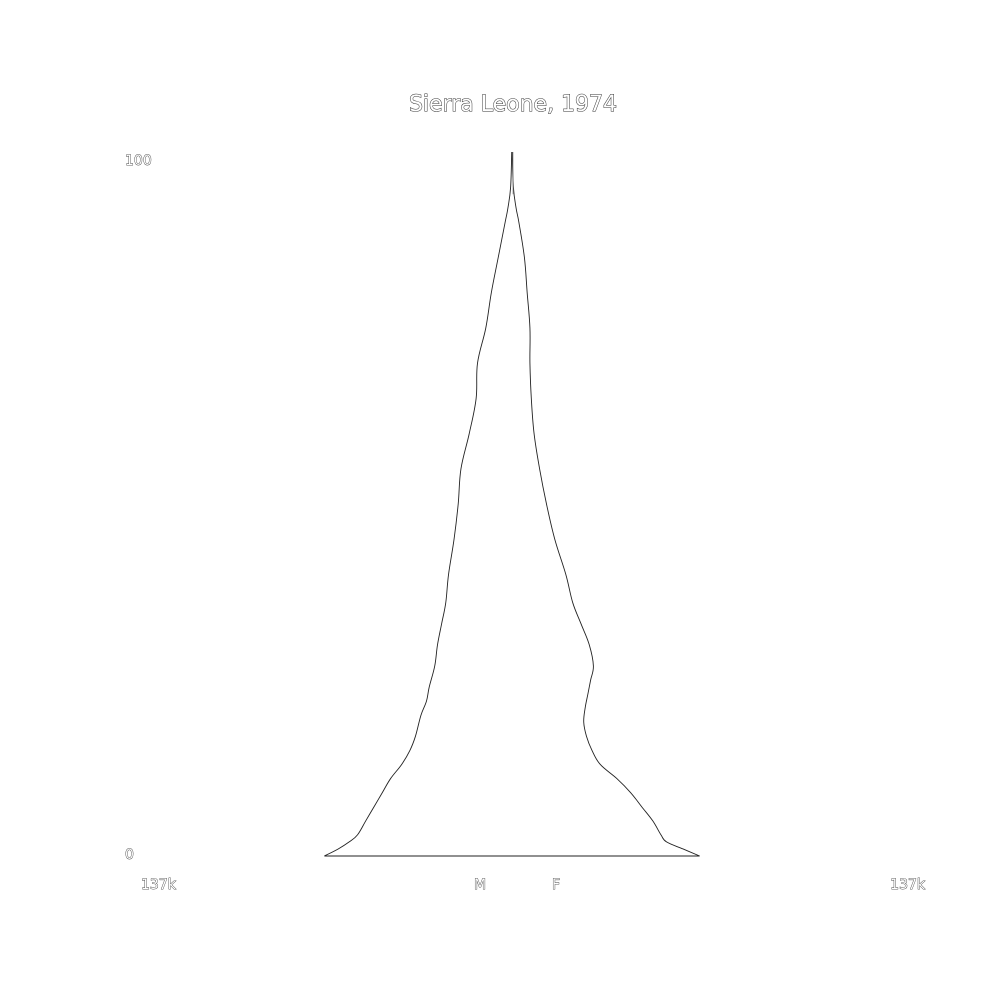 The width and height of the screenshot is (1000, 1000). I want to click on series-outline-f, so click(605, 504).